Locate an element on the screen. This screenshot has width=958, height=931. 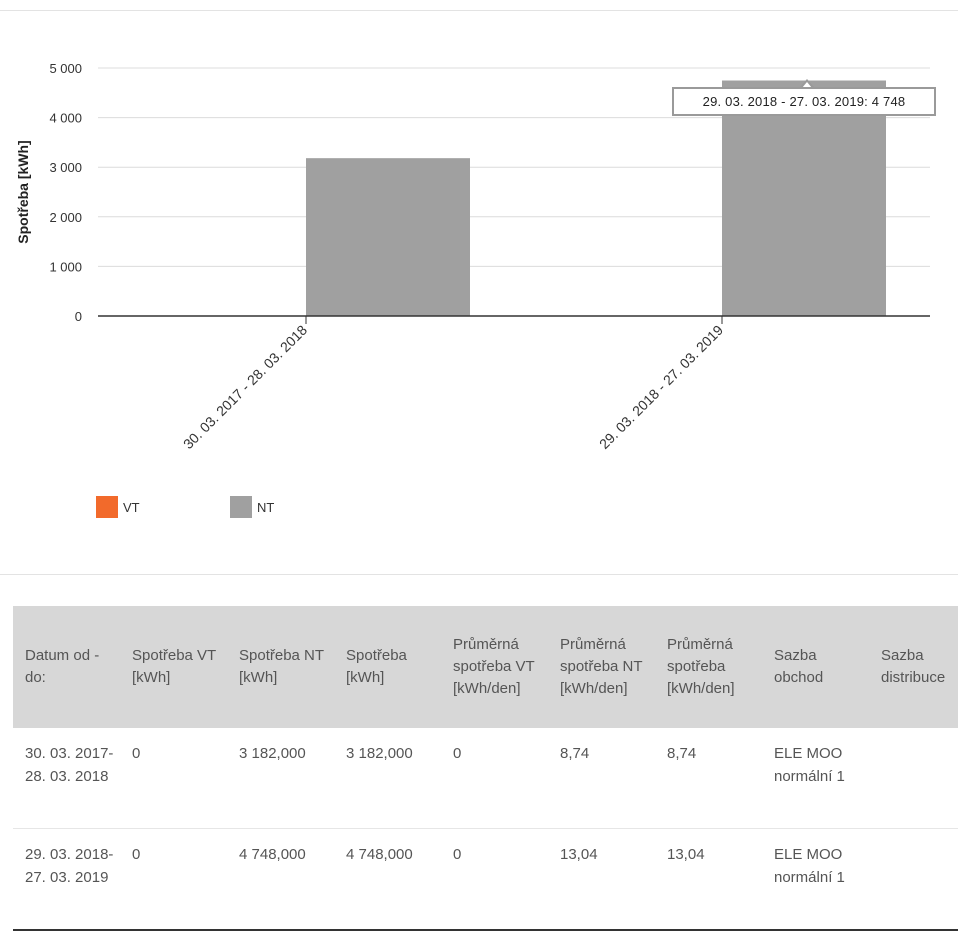
header-consumption-total: Spotřeba [kWh] is located at coordinates (387, 667).